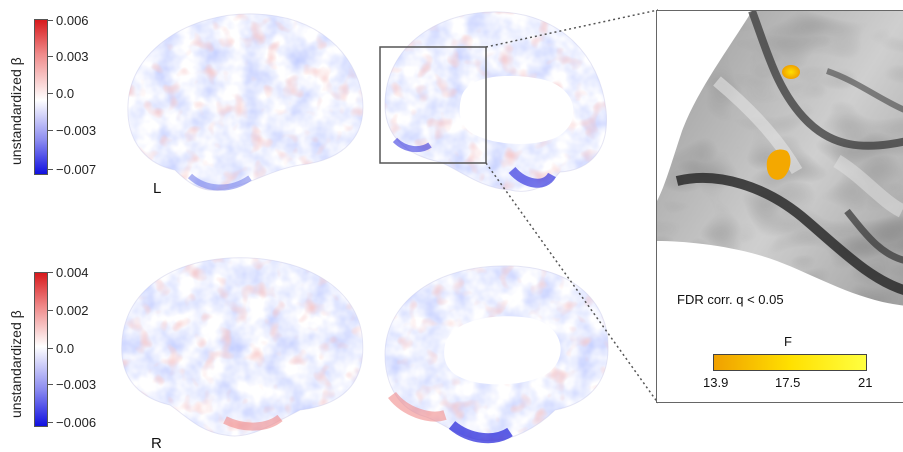  What do you see at coordinates (790, 362) in the screenshot?
I see `f-colorbar` at bounding box center [790, 362].